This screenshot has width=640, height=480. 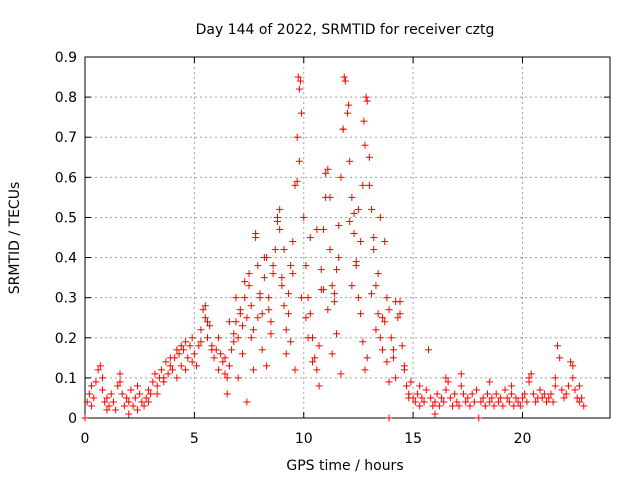 I want to click on x-tick-label: 10, so click(x=304, y=439).